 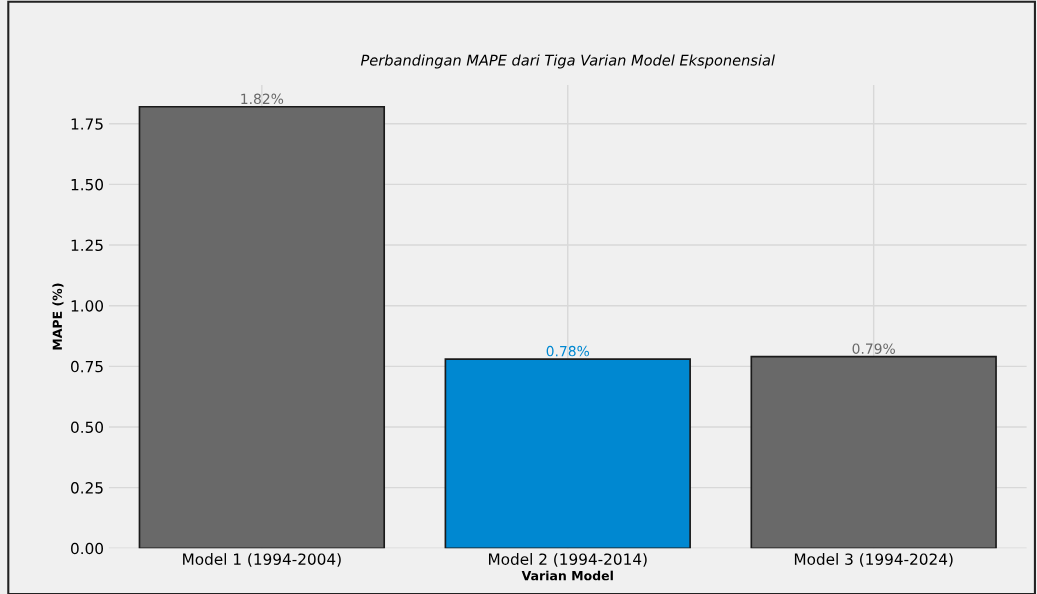 I want to click on y-tick-label: 0.50, so click(x=87, y=427).